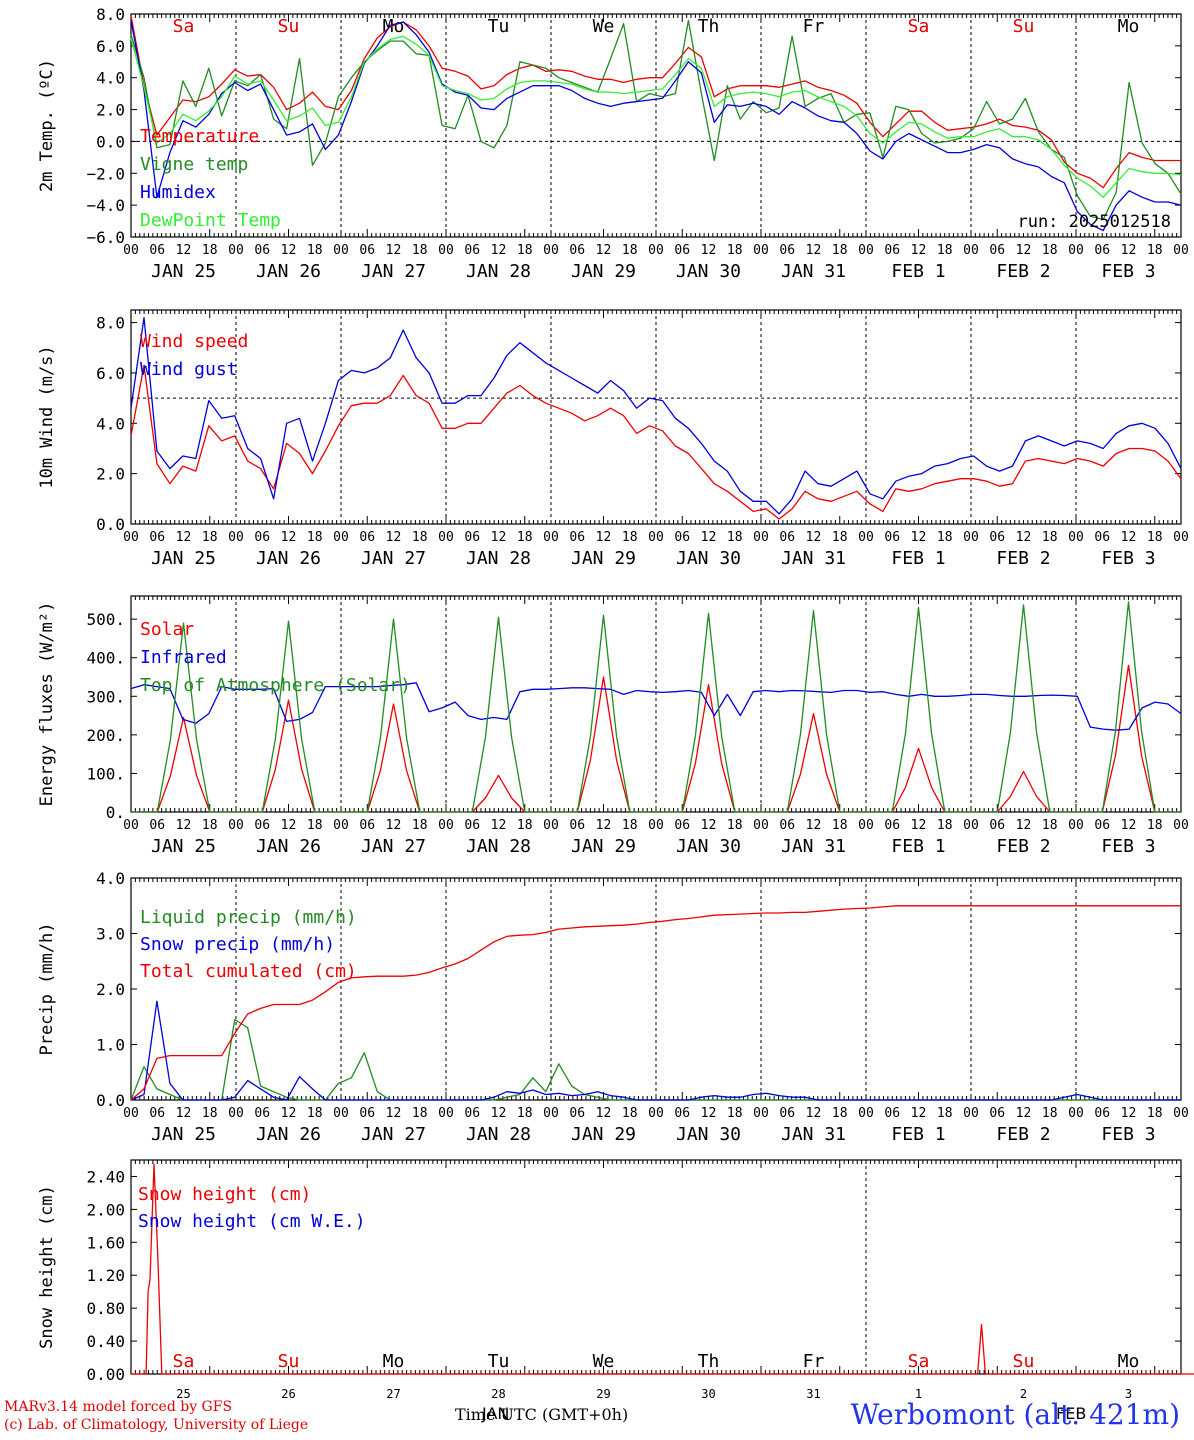 This screenshot has height=1440, width=1194. Describe the element at coordinates (224, 1194) in the screenshot. I see `legend-entry: Snow height (cm)` at that location.